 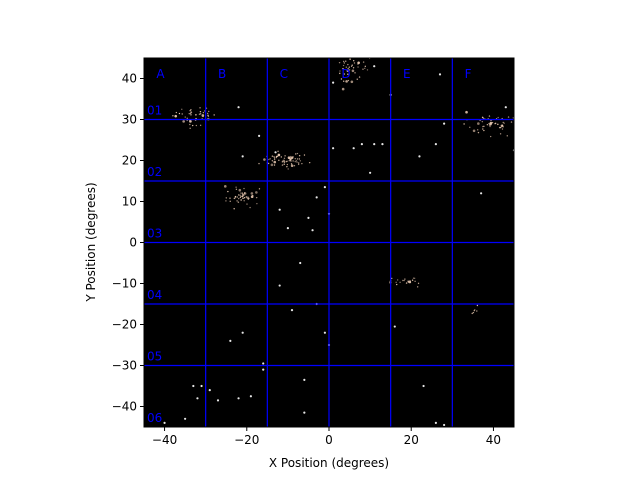 What do you see at coordinates (133, 243) in the screenshot?
I see `y-tick-label: 0` at bounding box center [133, 243].